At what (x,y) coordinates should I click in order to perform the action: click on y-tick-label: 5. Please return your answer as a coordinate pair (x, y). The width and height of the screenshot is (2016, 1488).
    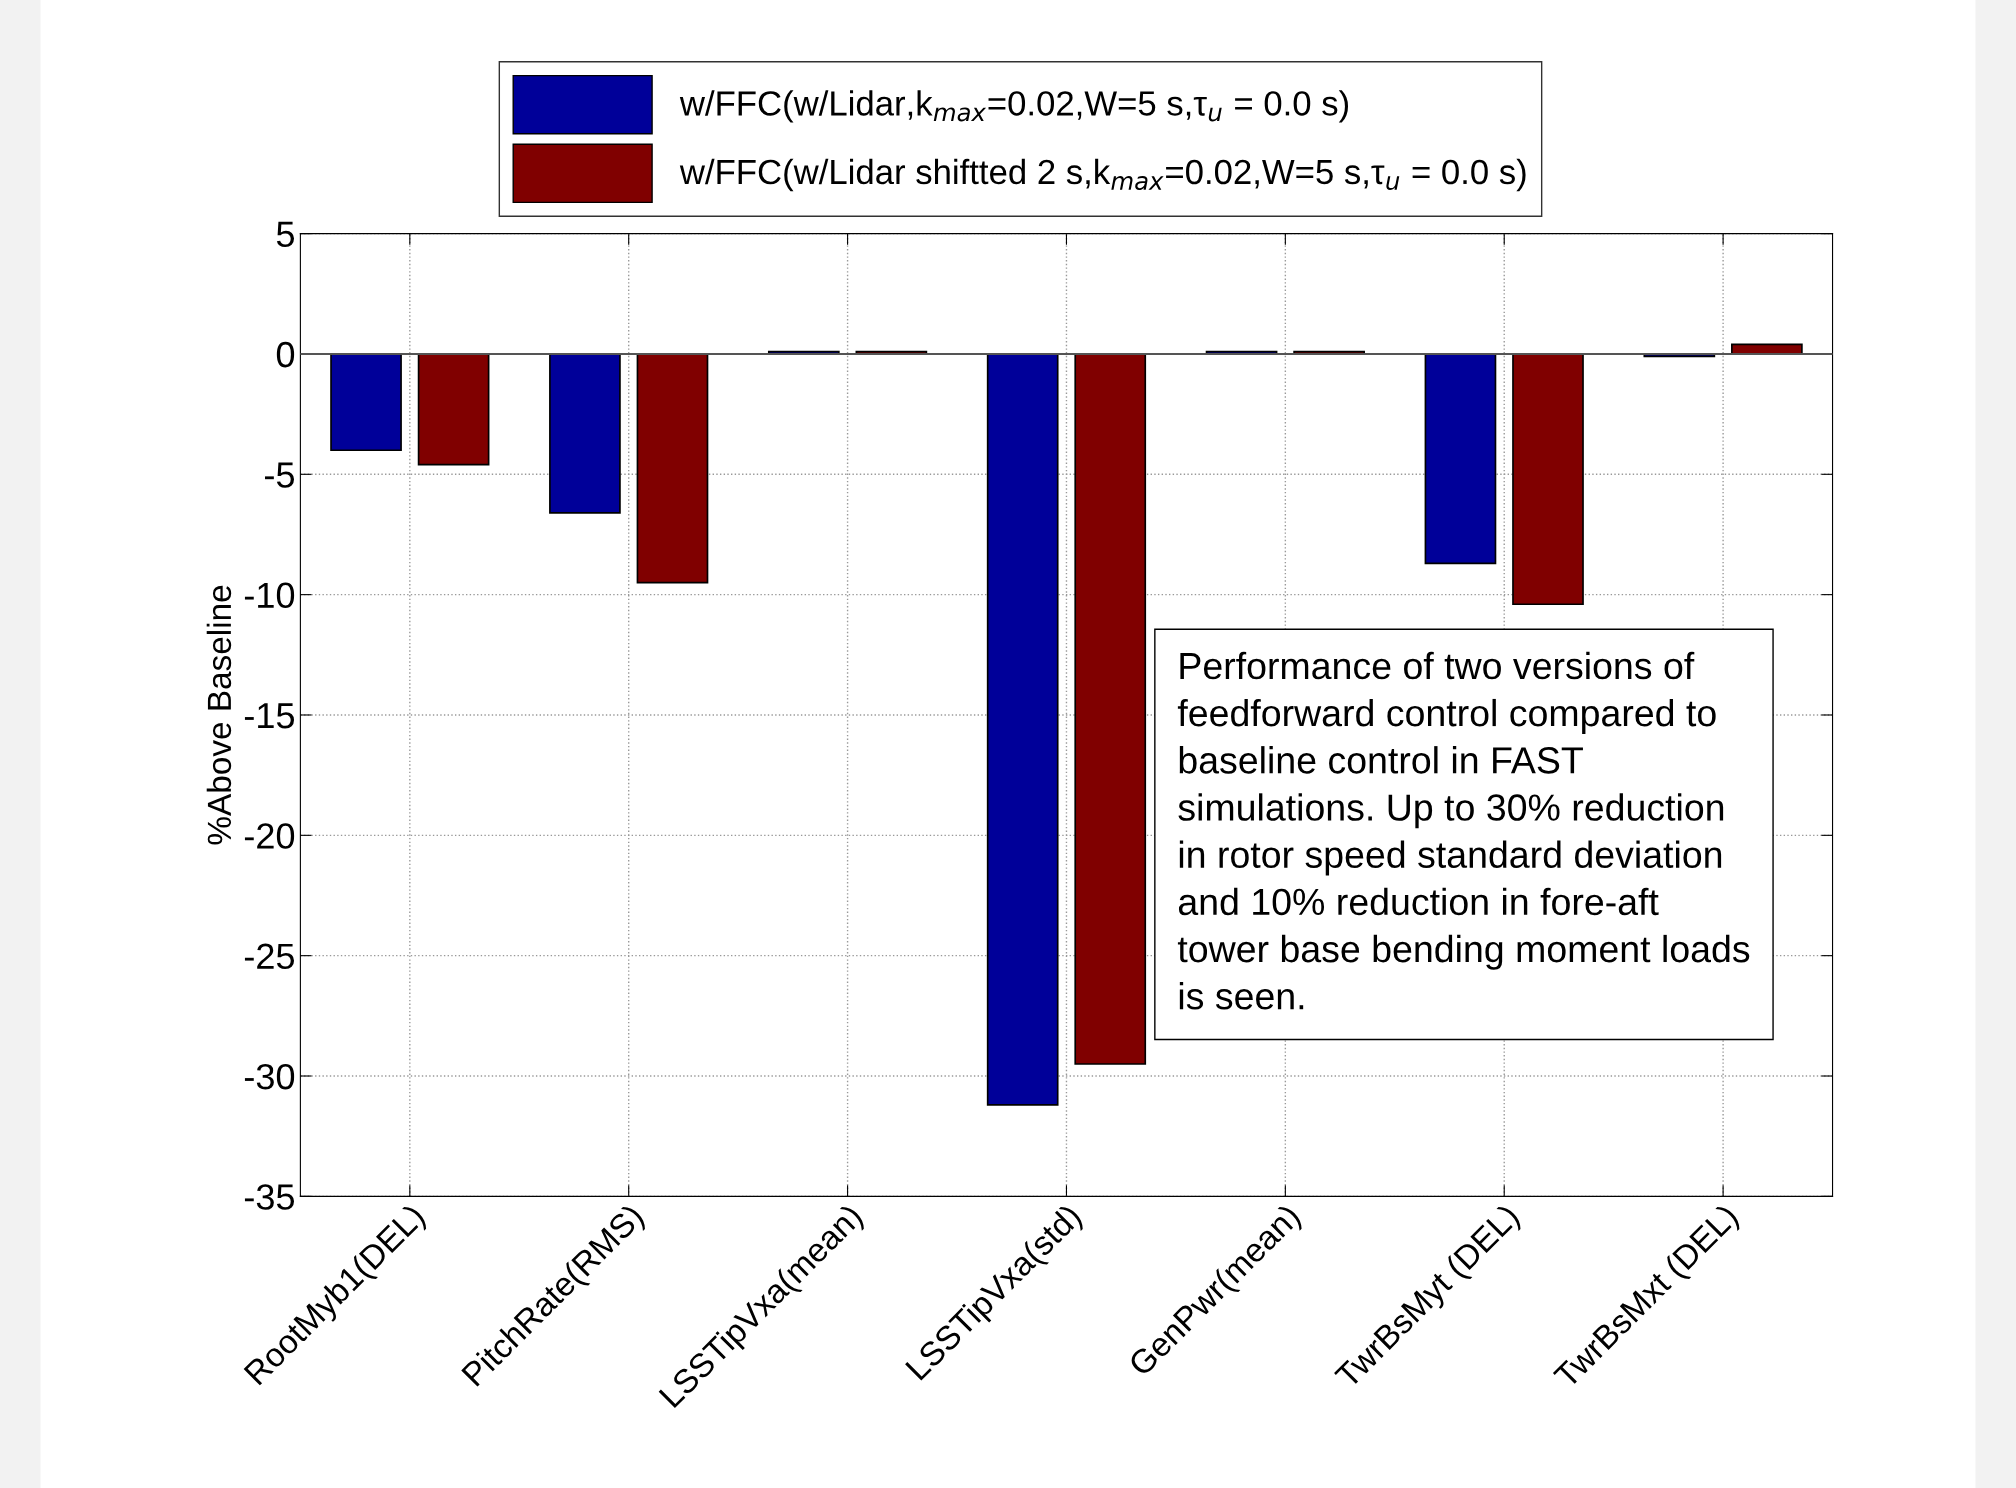
    Looking at the image, I should click on (285, 234).